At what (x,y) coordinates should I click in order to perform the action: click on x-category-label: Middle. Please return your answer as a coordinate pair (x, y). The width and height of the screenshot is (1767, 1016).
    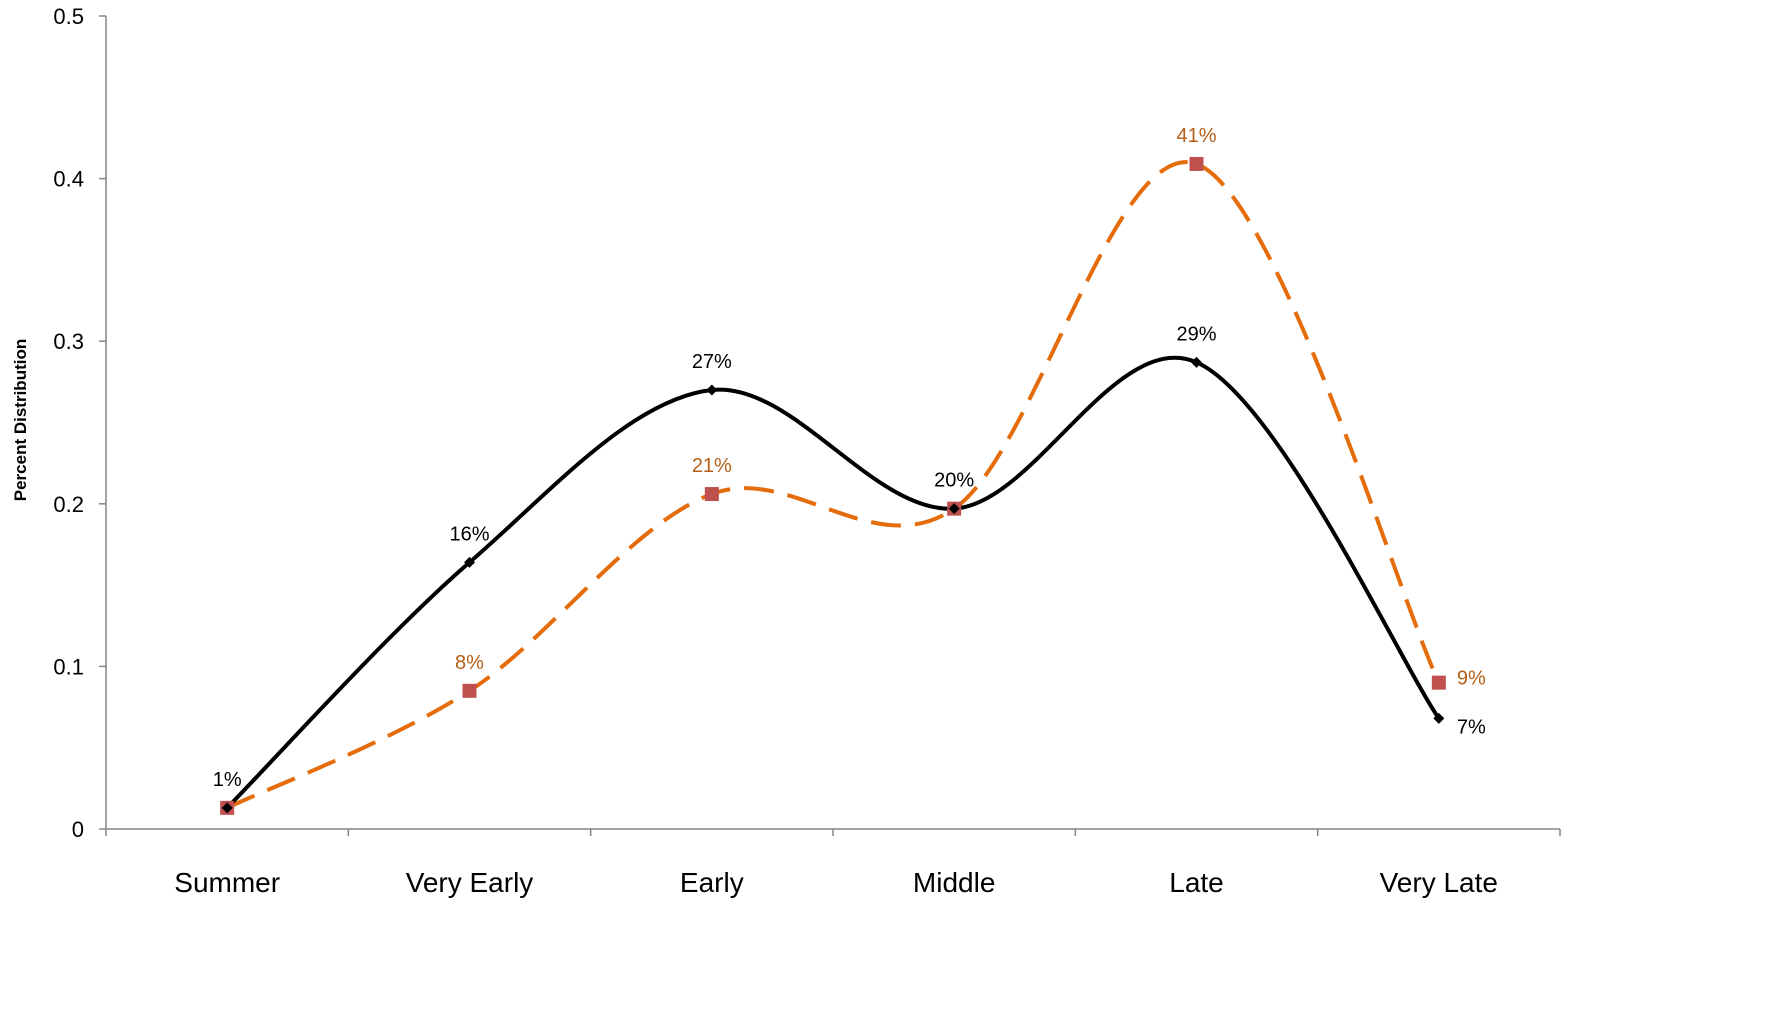
    Looking at the image, I should click on (954, 882).